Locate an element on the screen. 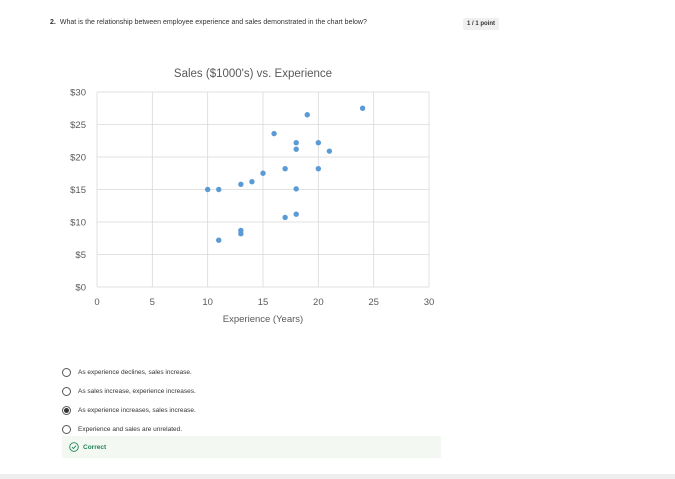  question-number: 2. is located at coordinates (53, 22).